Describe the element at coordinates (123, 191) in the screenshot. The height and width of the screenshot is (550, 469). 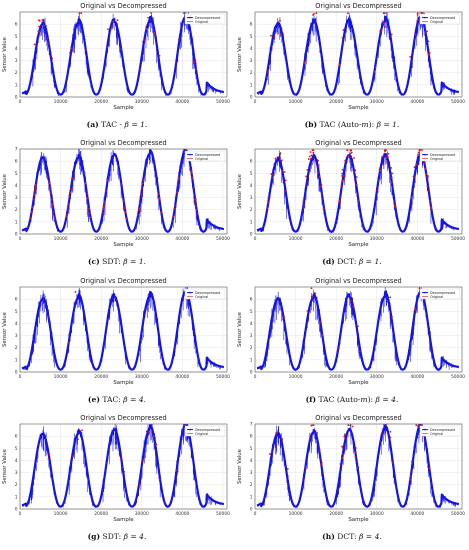
I see `series-decompressed` at that location.